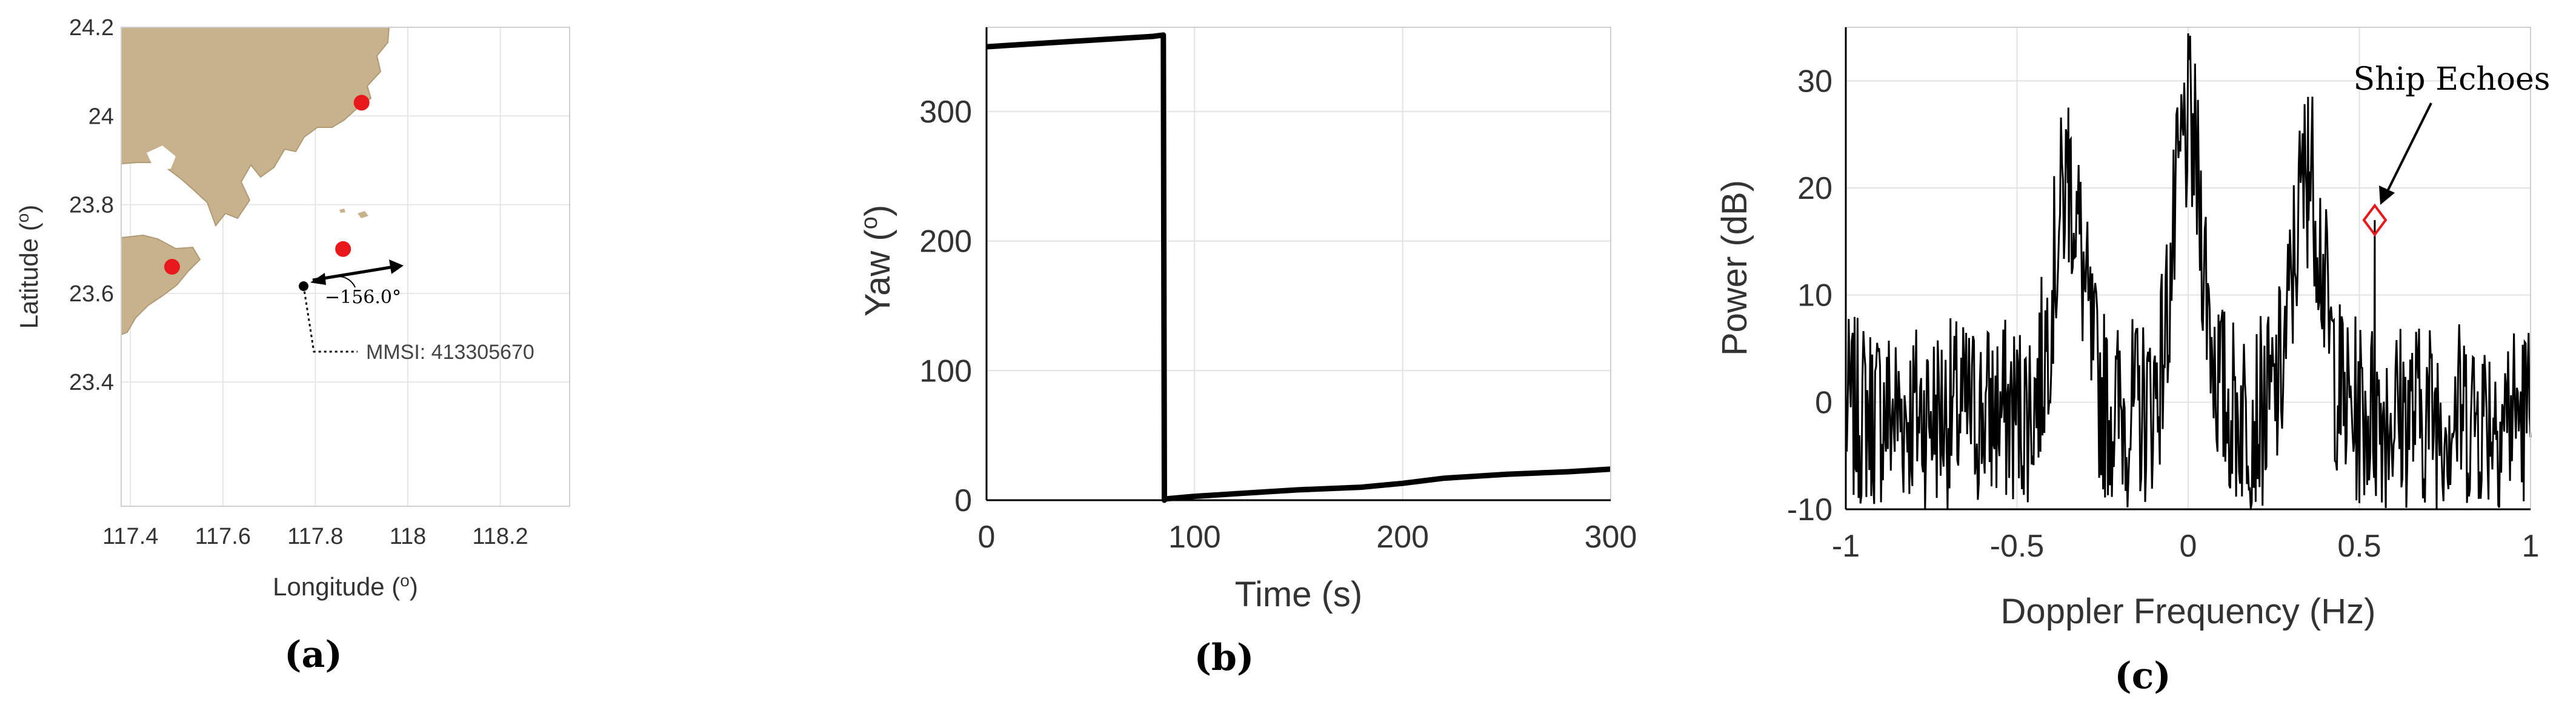 The image size is (2576, 713). Describe the element at coordinates (408, 536) in the screenshot. I see `map-x-tick-label: 118` at that location.